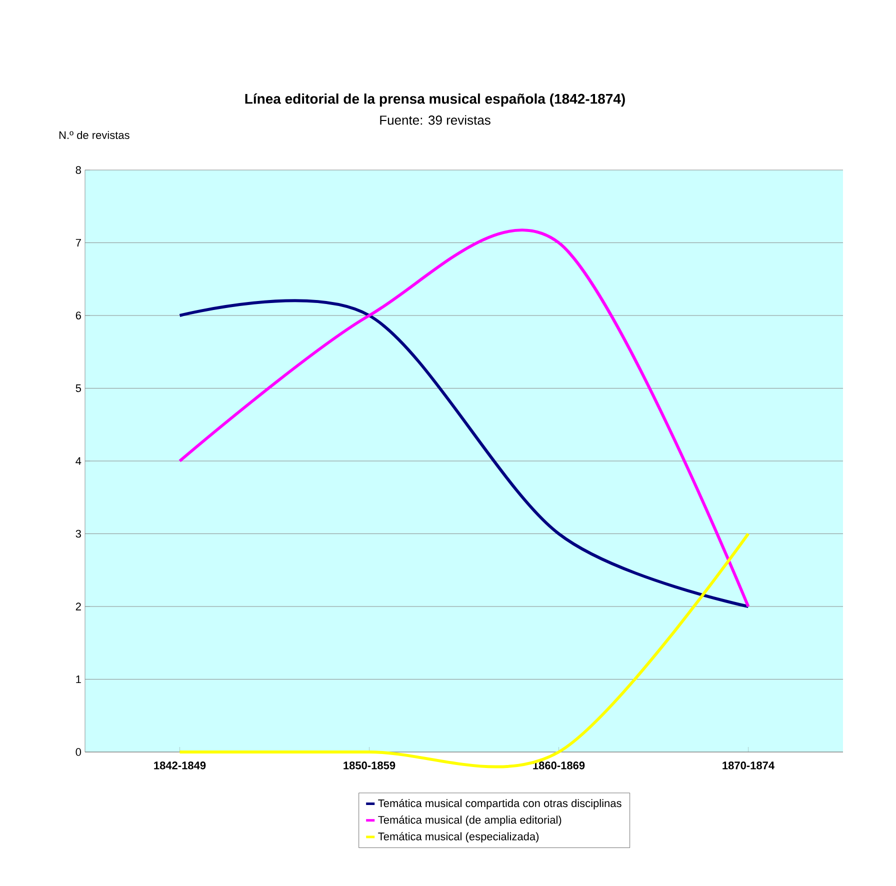 The height and width of the screenshot is (886, 896). Describe the element at coordinates (559, 766) in the screenshot. I see `x-tick-label: 1860-1869` at that location.